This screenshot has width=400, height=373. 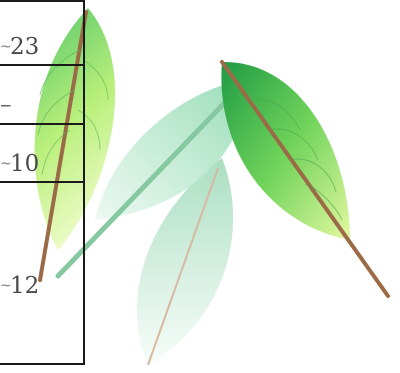 I want to click on pale-leaf-middle, so click(x=170, y=150).